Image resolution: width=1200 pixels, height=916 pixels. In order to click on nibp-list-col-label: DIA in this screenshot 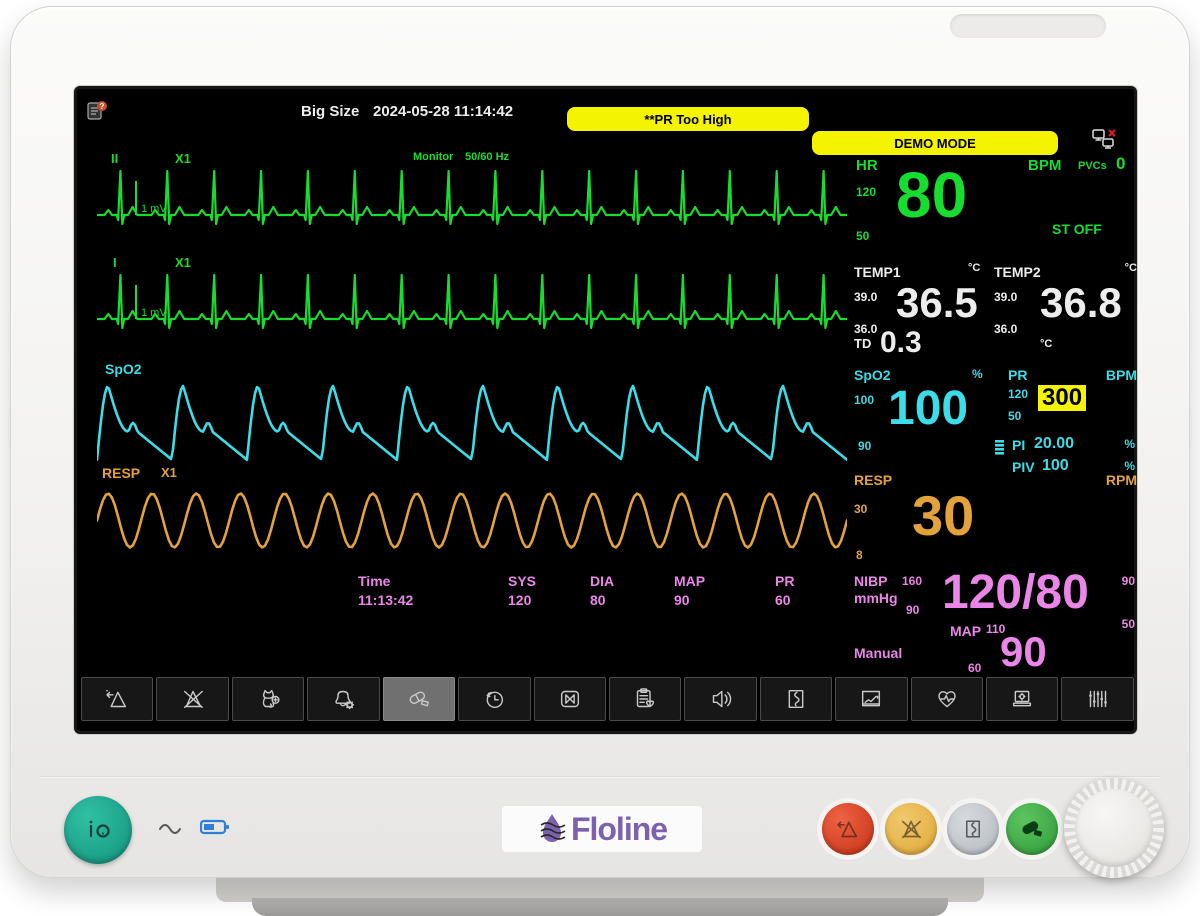, I will do `click(602, 581)`.